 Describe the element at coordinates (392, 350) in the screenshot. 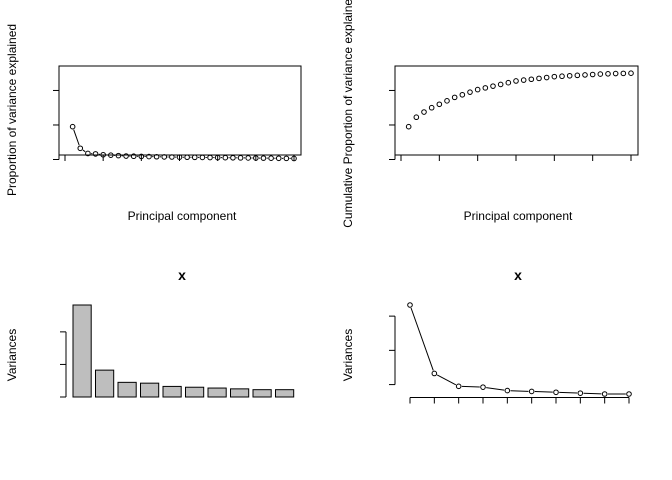

I see `variance-lineplot-y-axis` at that location.